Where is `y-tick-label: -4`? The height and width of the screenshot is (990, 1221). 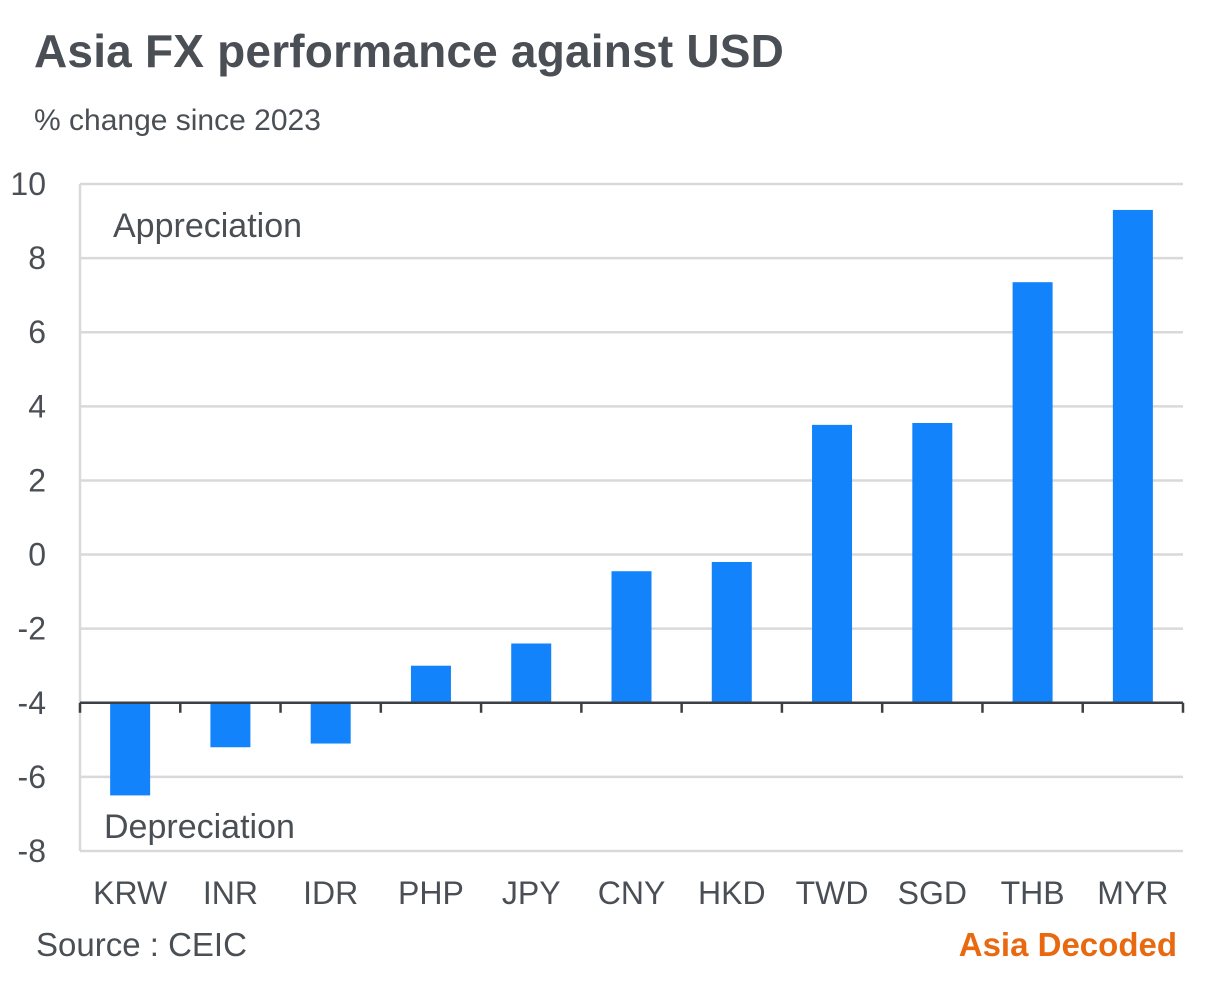 y-tick-label: -4 is located at coordinates (32, 703).